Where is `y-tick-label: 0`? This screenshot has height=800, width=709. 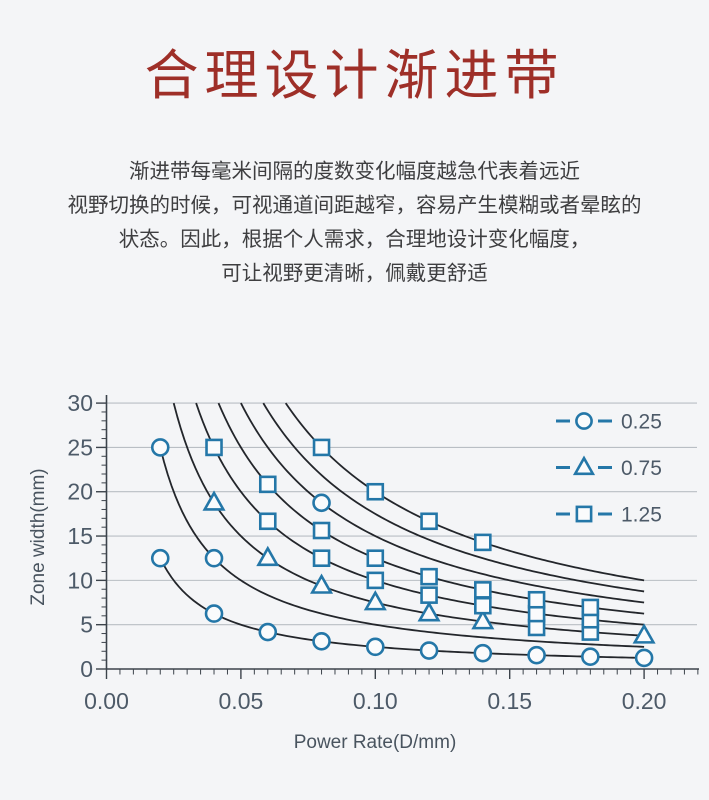 y-tick-label: 0 is located at coordinates (86, 669).